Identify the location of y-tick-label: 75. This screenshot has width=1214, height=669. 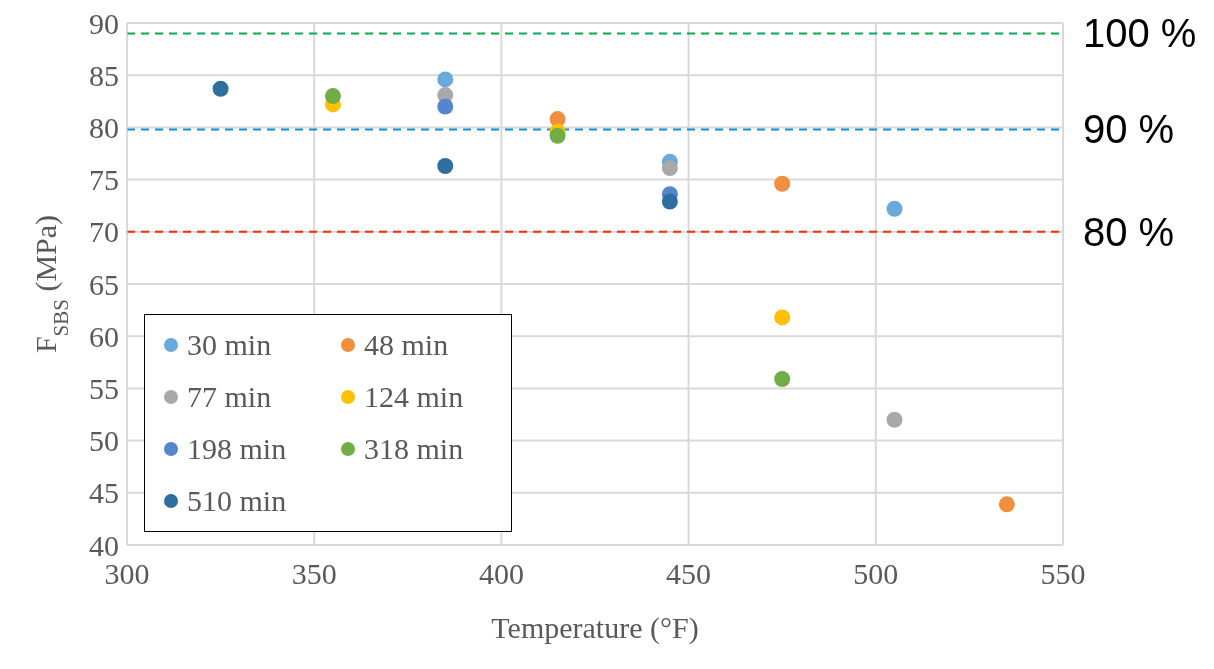
(104, 180).